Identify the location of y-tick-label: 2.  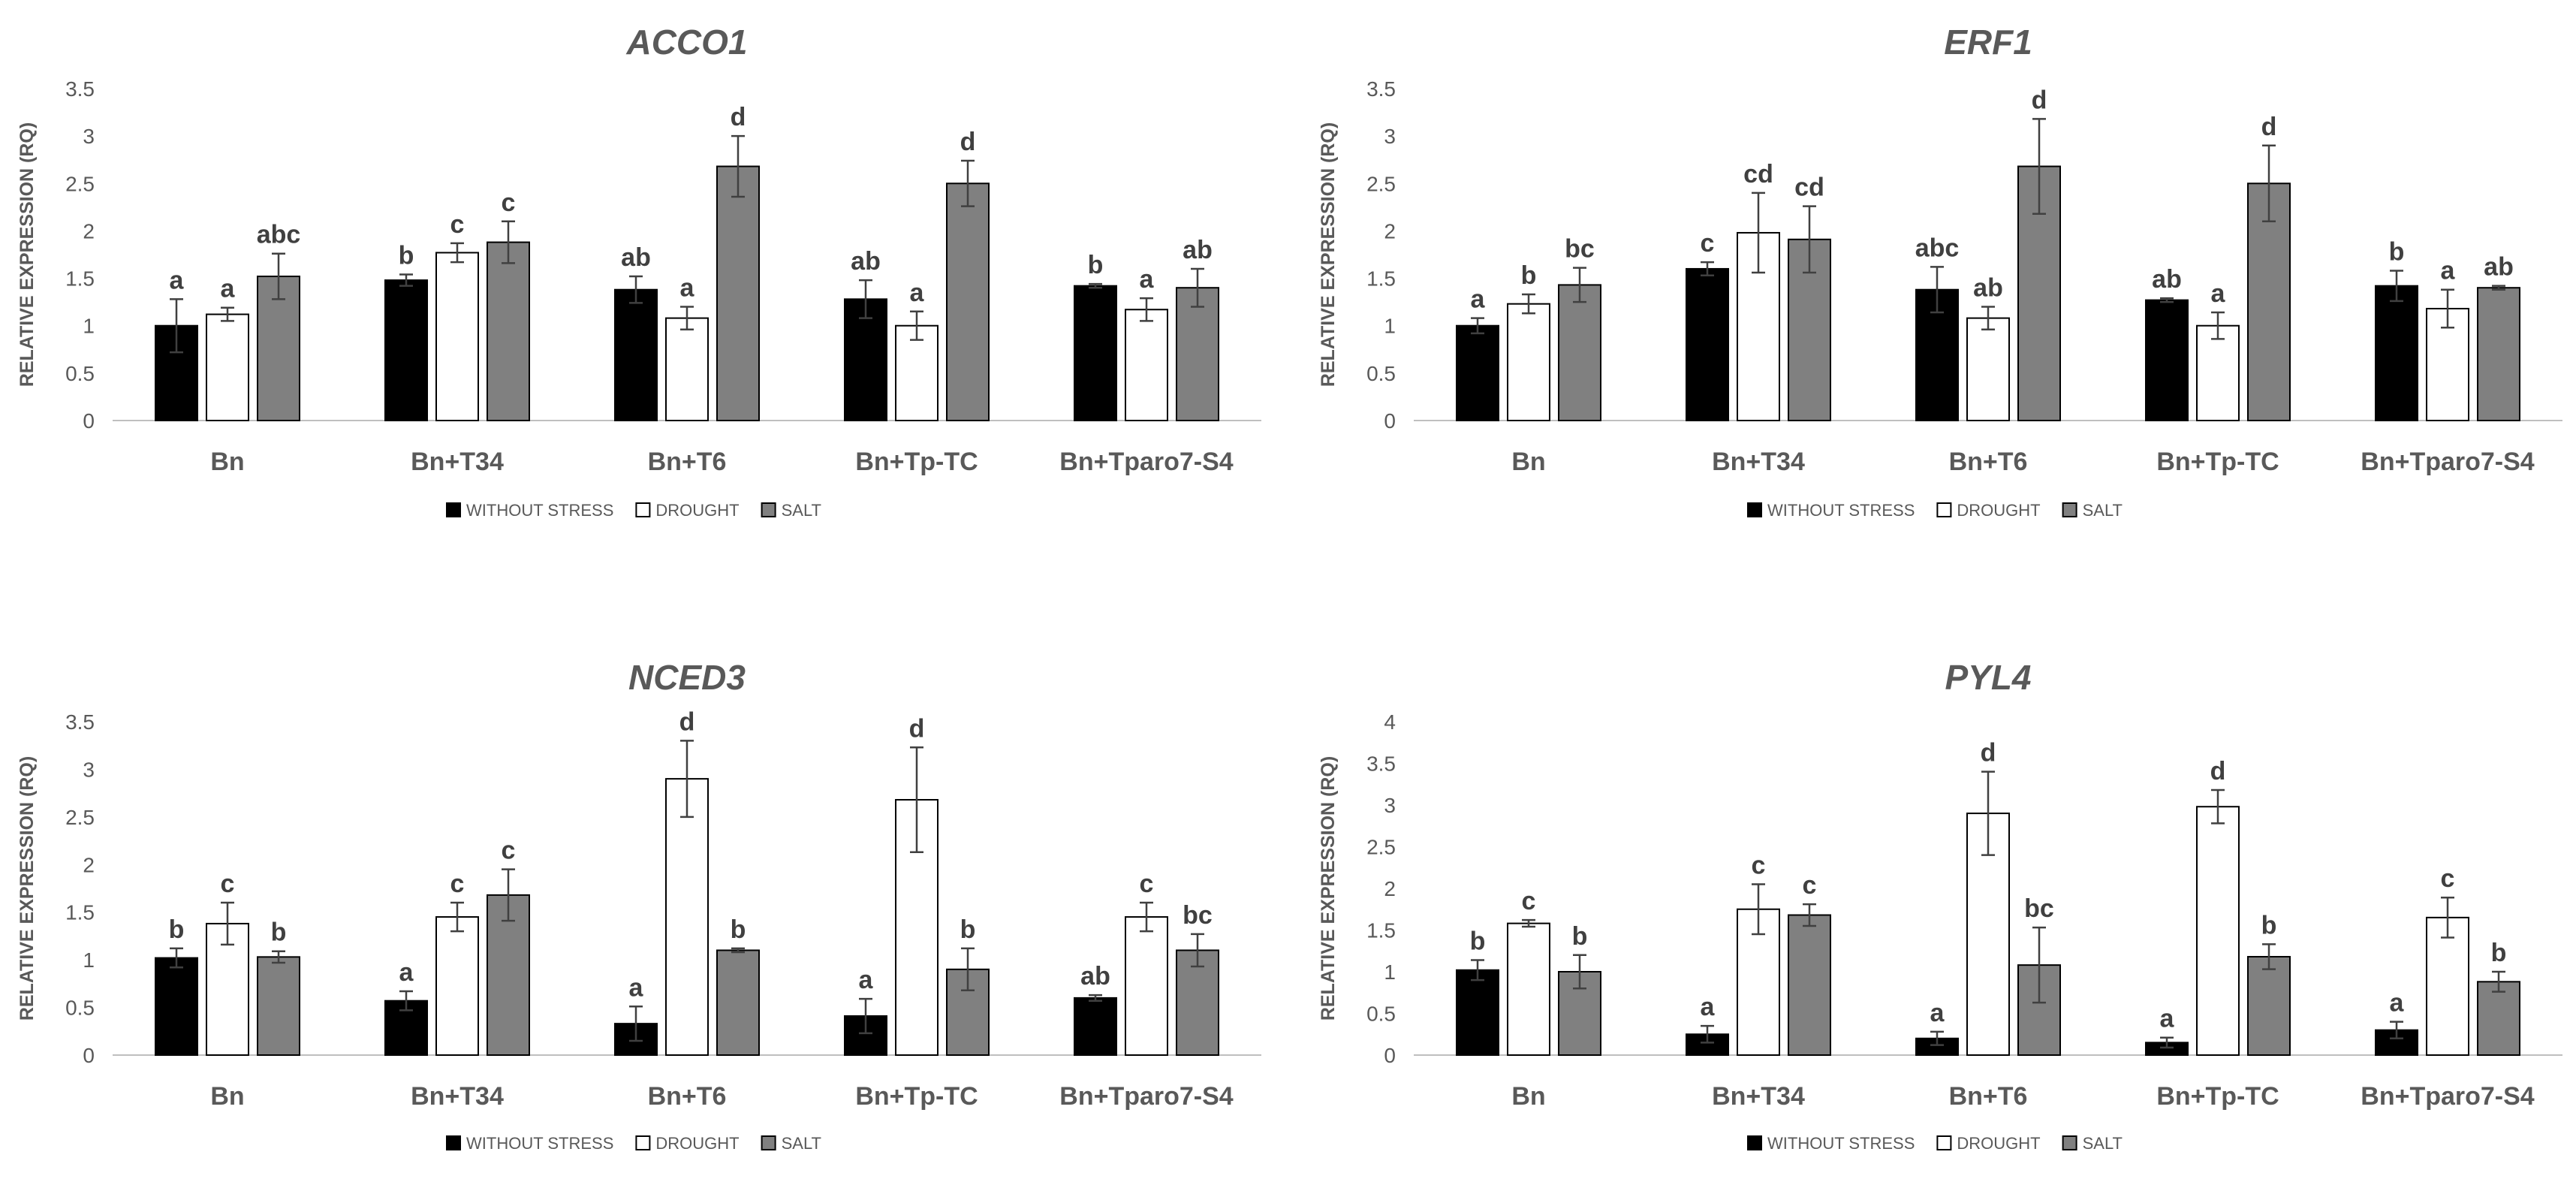
(1390, 231).